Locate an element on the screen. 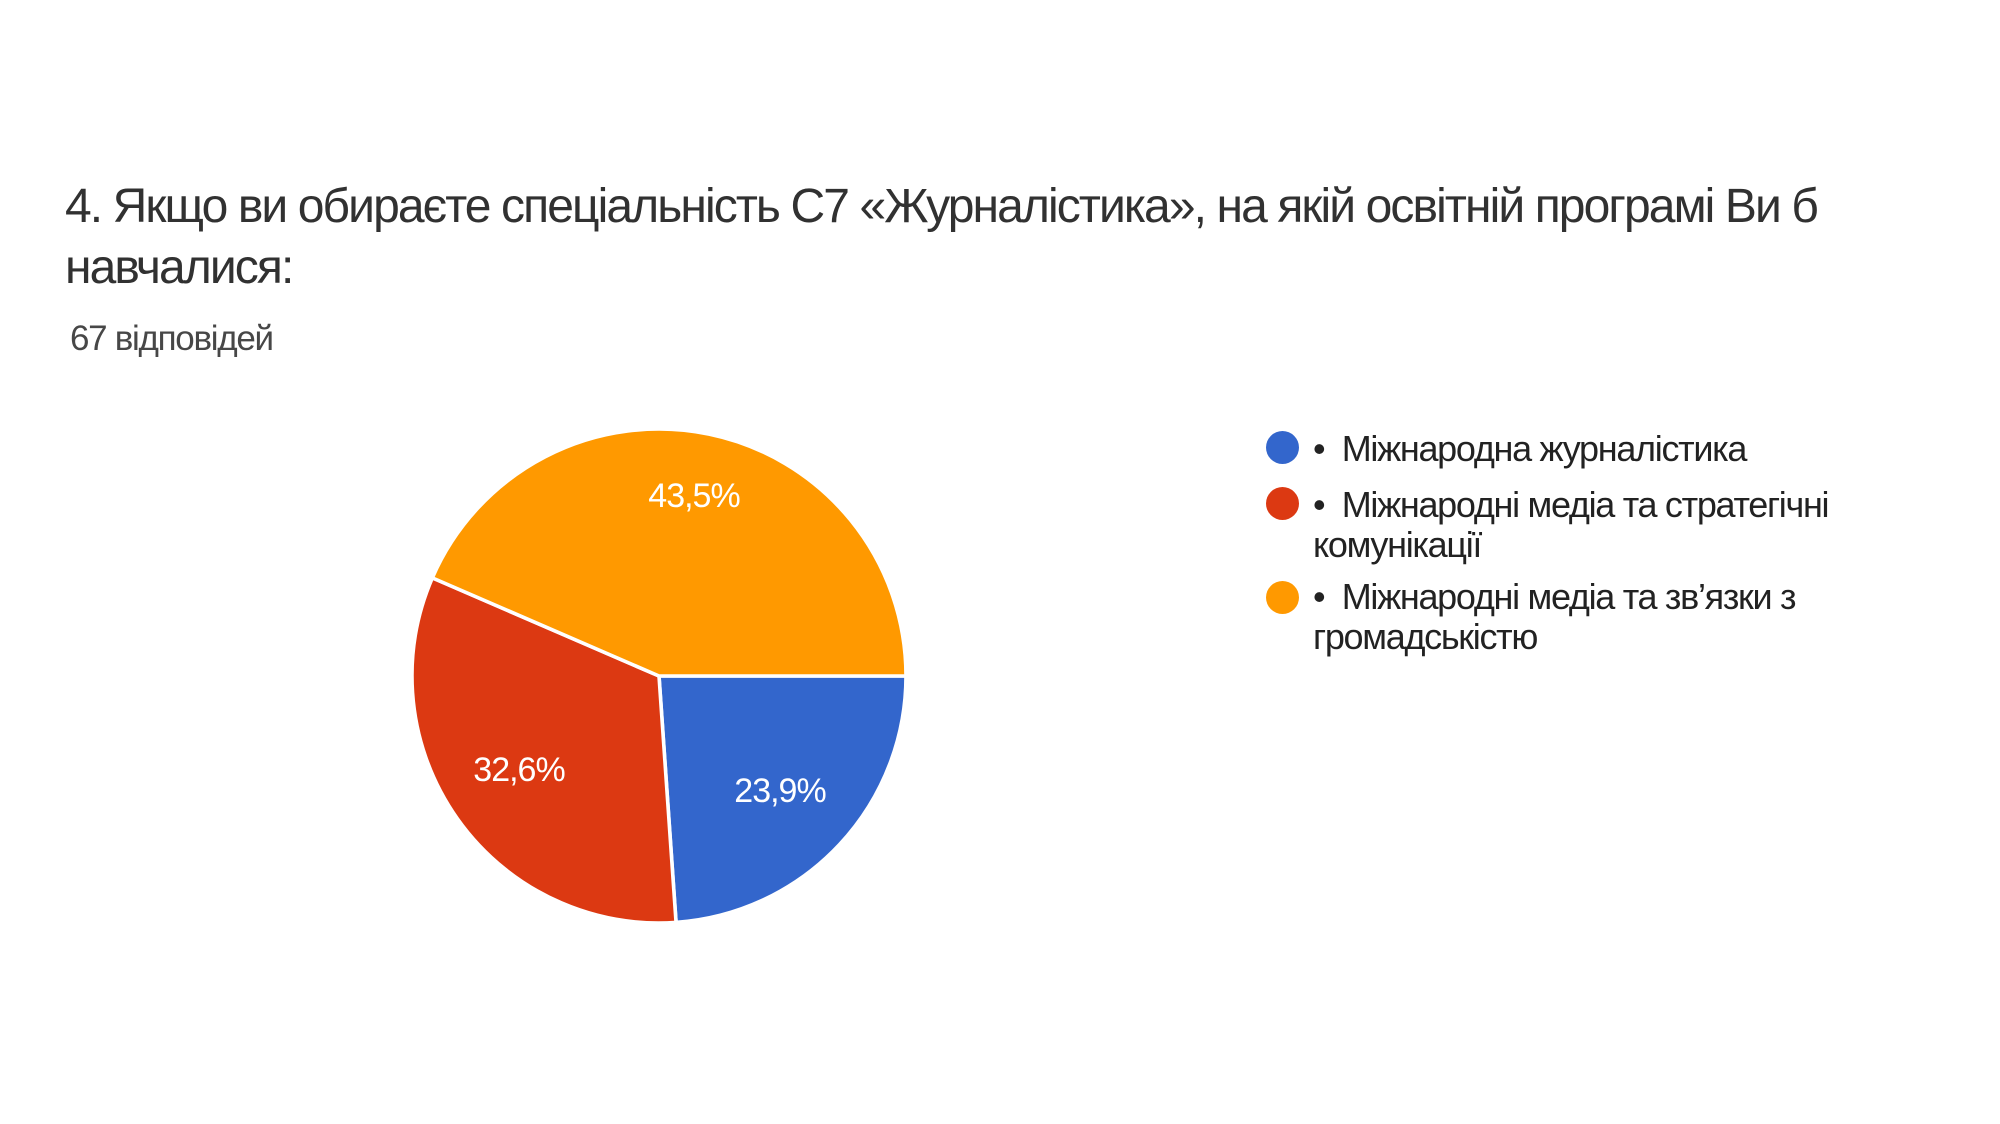 This screenshot has width=2000, height=1124. svg-text: 23,9% is located at coordinates (780, 791).